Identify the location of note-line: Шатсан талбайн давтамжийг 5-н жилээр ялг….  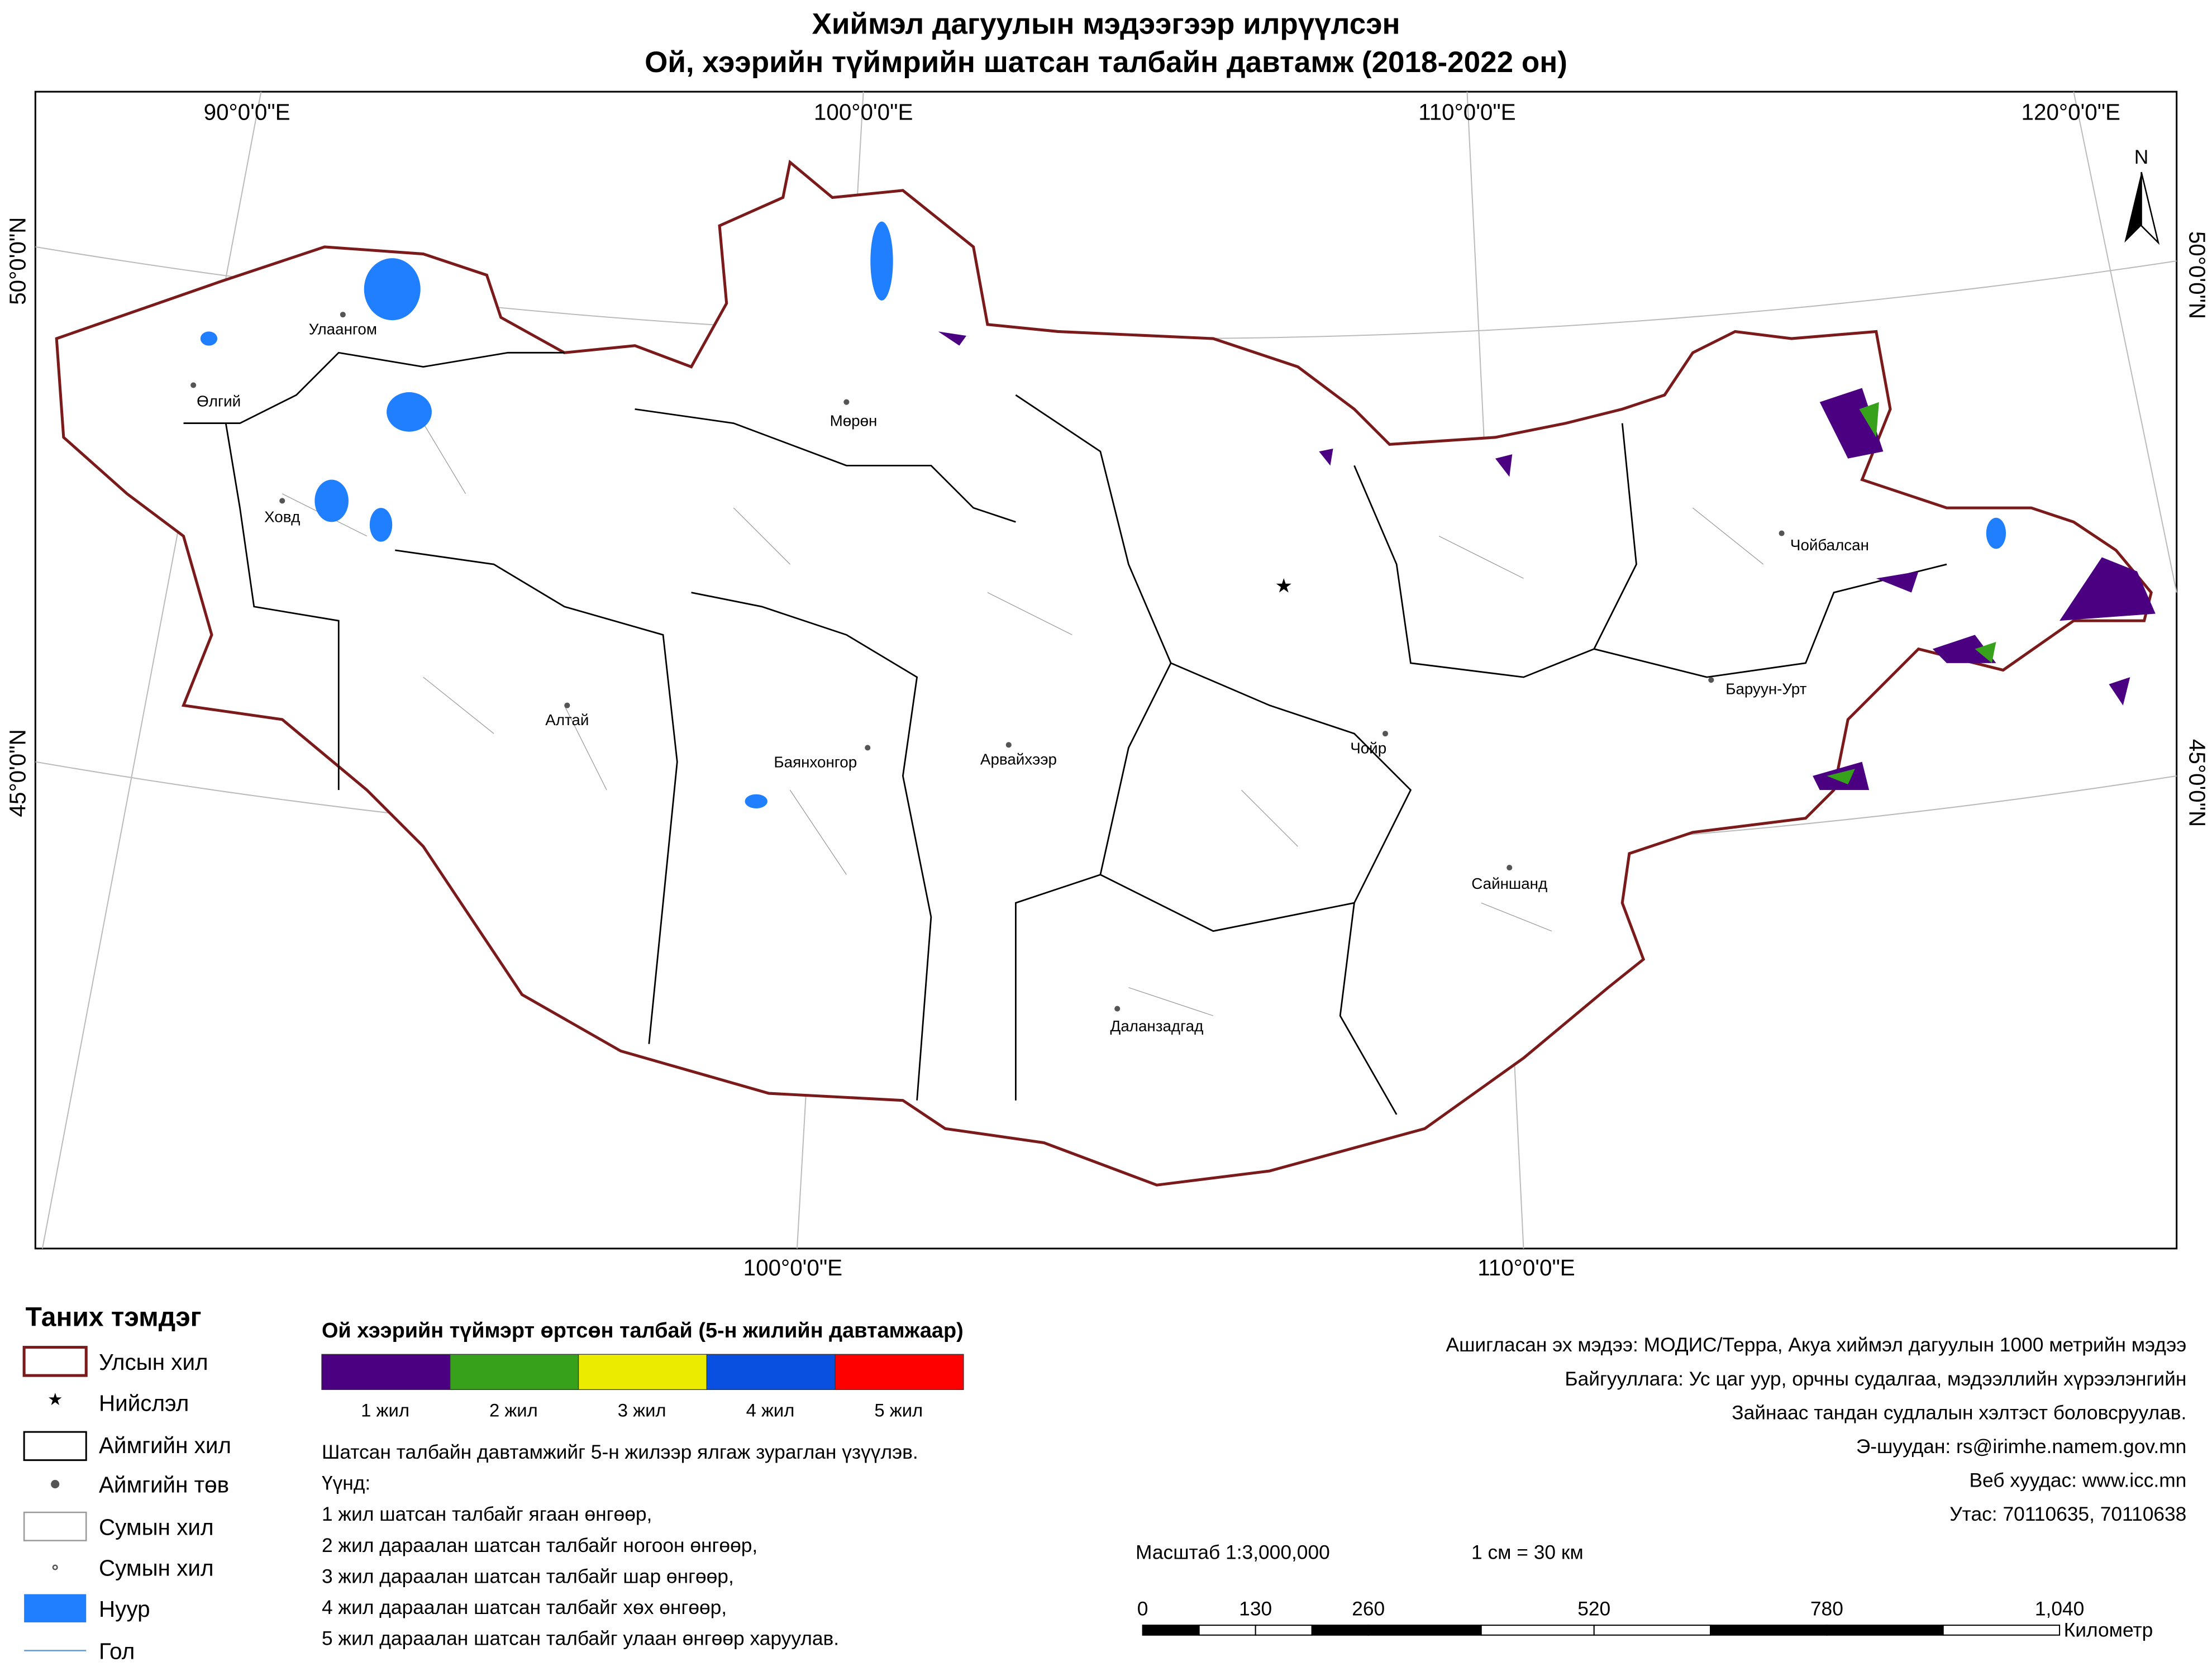
(620, 1452).